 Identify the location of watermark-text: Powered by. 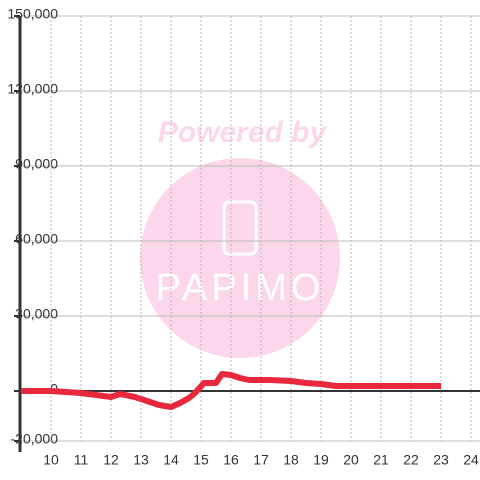
(243, 132).